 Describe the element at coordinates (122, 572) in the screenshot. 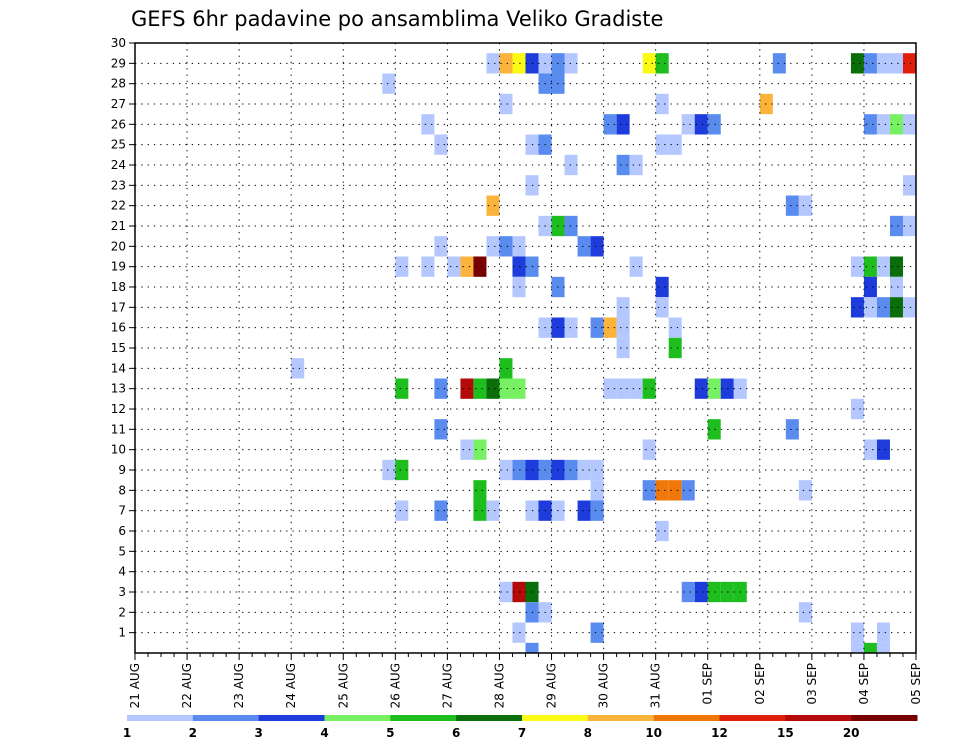

I see `y-tick-label: 4` at that location.